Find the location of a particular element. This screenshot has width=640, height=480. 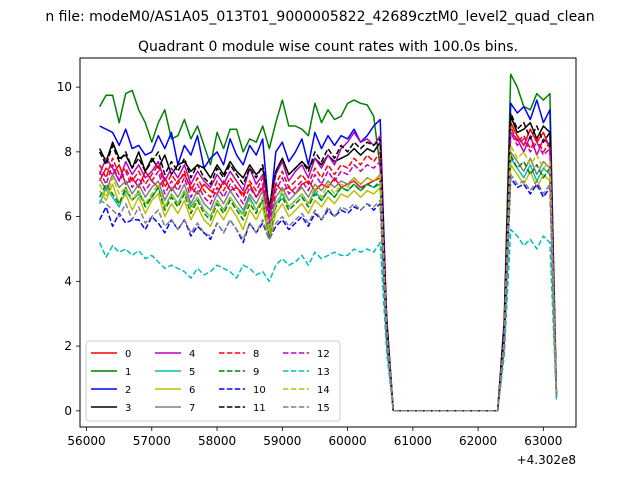

y-tick-label: 6 is located at coordinates (68, 217).